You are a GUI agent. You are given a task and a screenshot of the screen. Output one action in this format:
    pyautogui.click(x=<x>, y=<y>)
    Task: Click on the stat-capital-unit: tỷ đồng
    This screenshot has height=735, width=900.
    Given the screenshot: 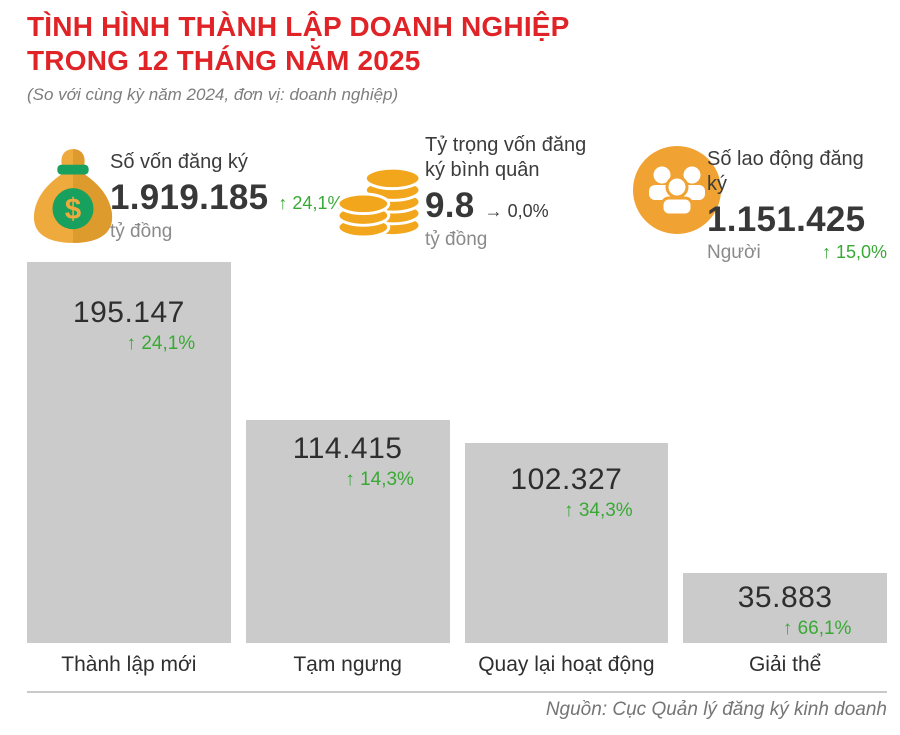 What is the action you would take?
    pyautogui.click(x=141, y=231)
    